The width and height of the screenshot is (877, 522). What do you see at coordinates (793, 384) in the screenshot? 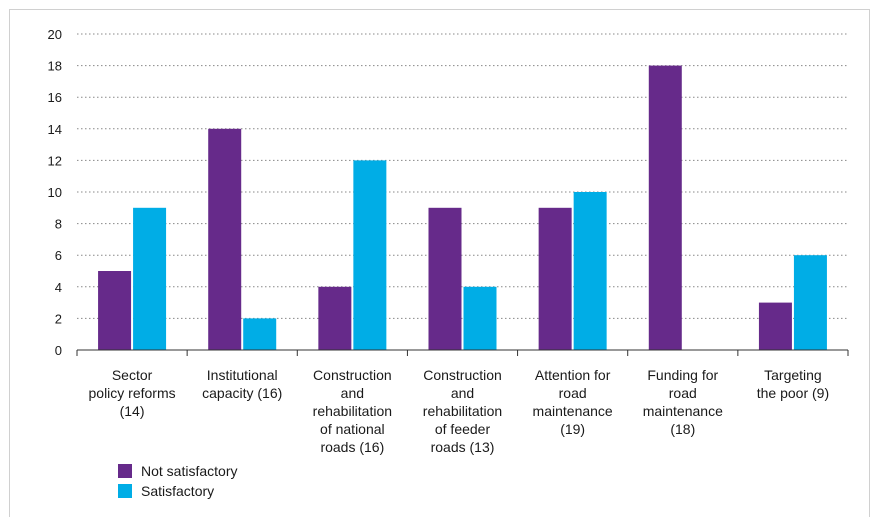
I see `category-label: Targeting the poor (9)` at bounding box center [793, 384].